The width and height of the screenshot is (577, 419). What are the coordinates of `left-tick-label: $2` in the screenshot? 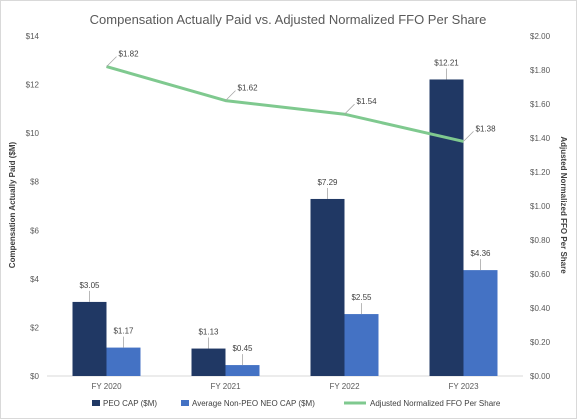 It's located at (34, 327).